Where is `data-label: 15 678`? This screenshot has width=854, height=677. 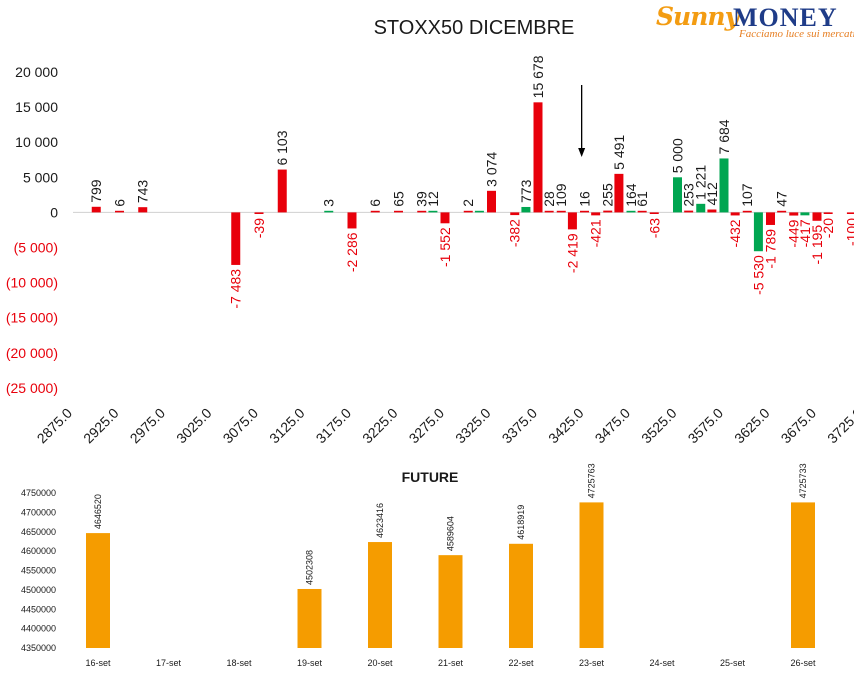
data-label: 15 678 is located at coordinates (538, 76).